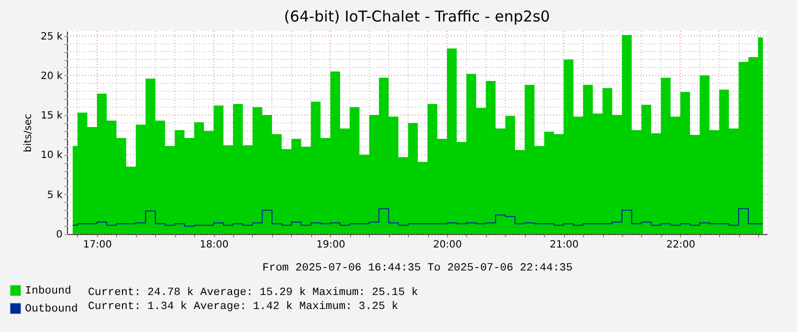 This screenshot has height=332, width=797. Describe the element at coordinates (681, 245) in the screenshot. I see `x-tick-label: 22:00` at that location.